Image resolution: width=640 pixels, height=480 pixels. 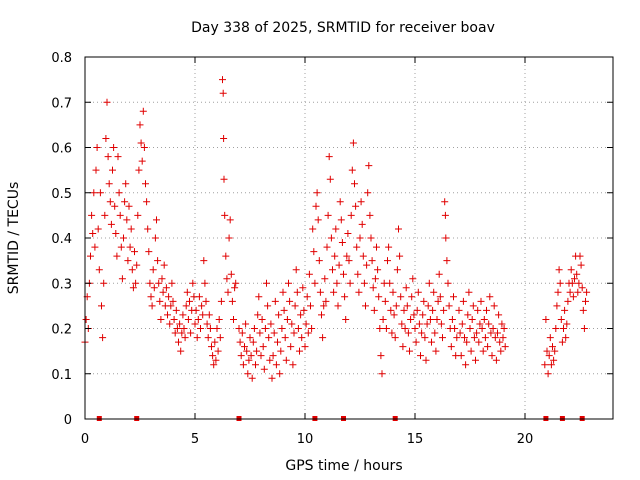 I want to click on x-axis-label: GPS time / hours, so click(x=343, y=466).